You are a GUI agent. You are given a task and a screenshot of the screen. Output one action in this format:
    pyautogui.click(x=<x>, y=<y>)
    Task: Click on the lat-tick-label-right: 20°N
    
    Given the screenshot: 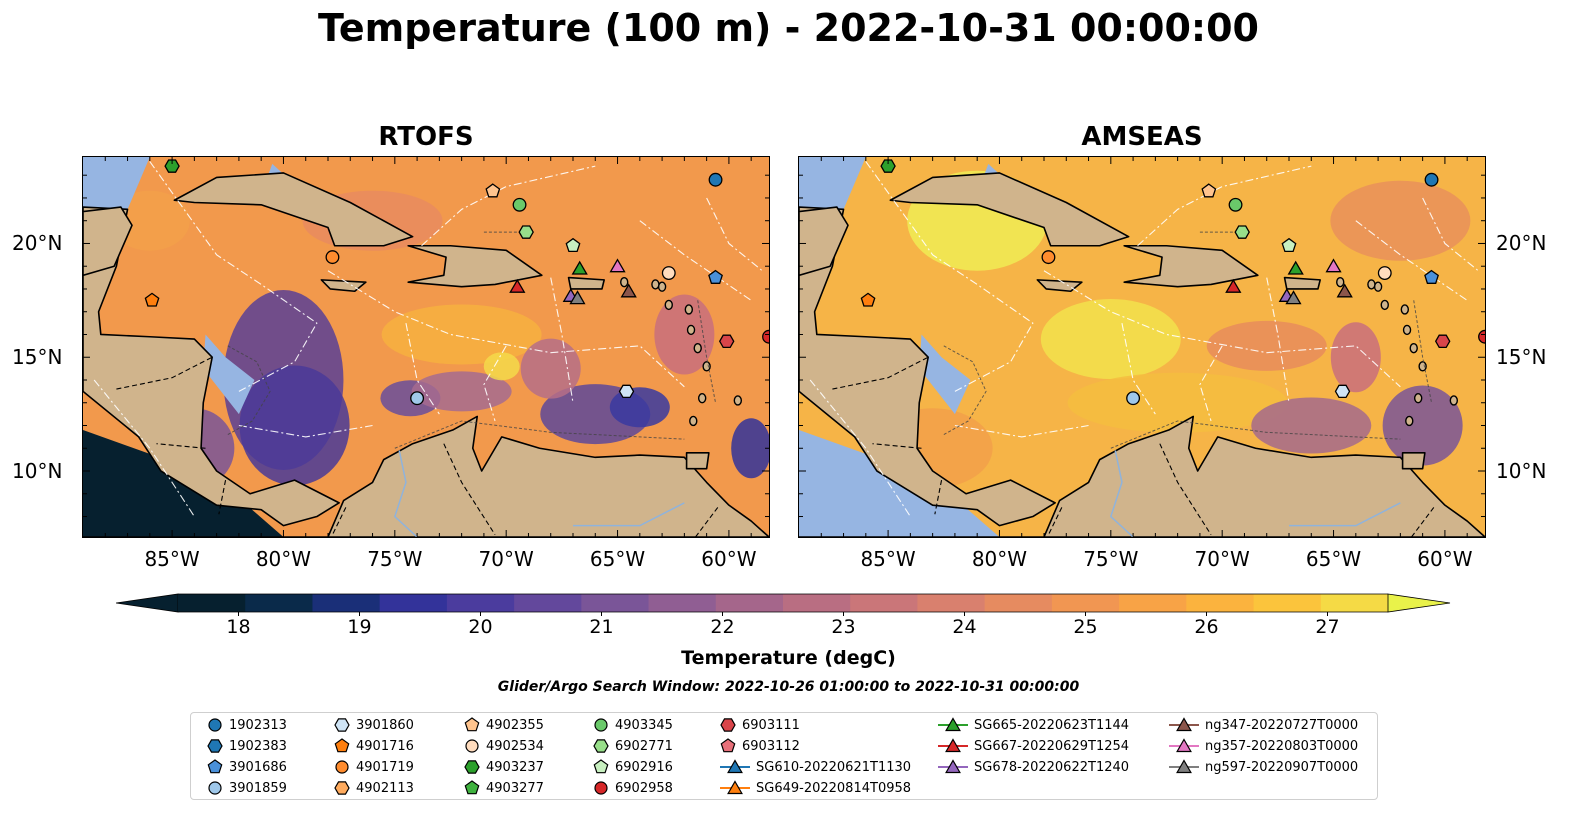 What is the action you would take?
    pyautogui.click(x=1521, y=243)
    